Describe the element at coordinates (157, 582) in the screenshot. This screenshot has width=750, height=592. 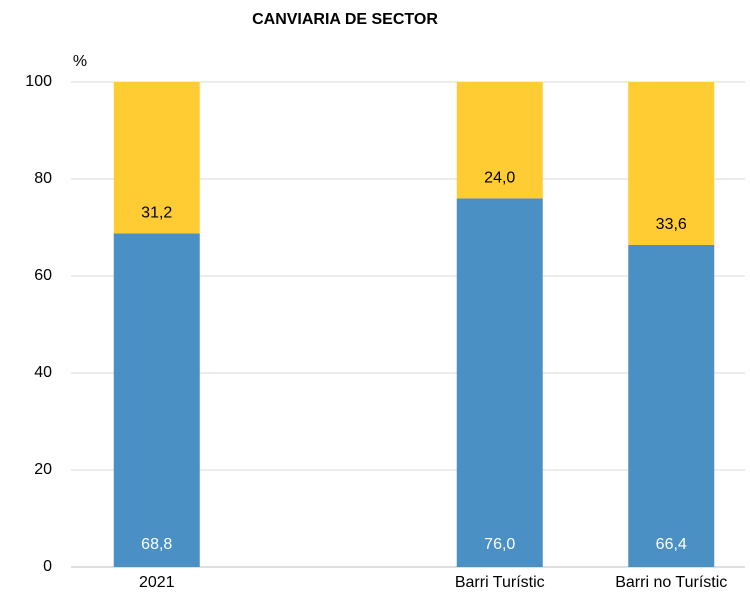
I see `x-tick-label: 2021` at that location.